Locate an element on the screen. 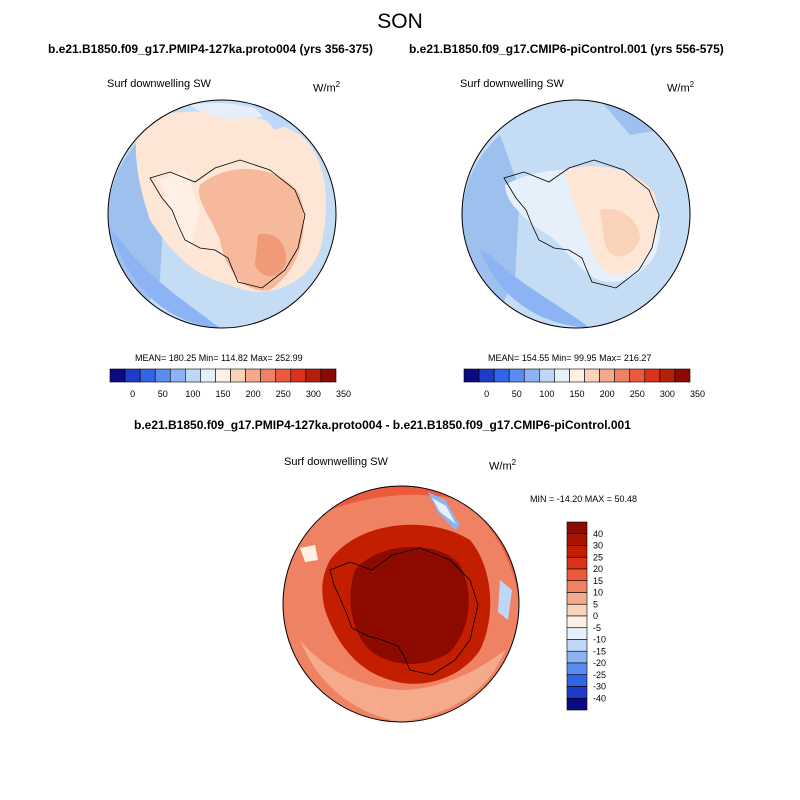 The height and width of the screenshot is (800, 800). panel2-units-label: W/m2 is located at coordinates (681, 87).